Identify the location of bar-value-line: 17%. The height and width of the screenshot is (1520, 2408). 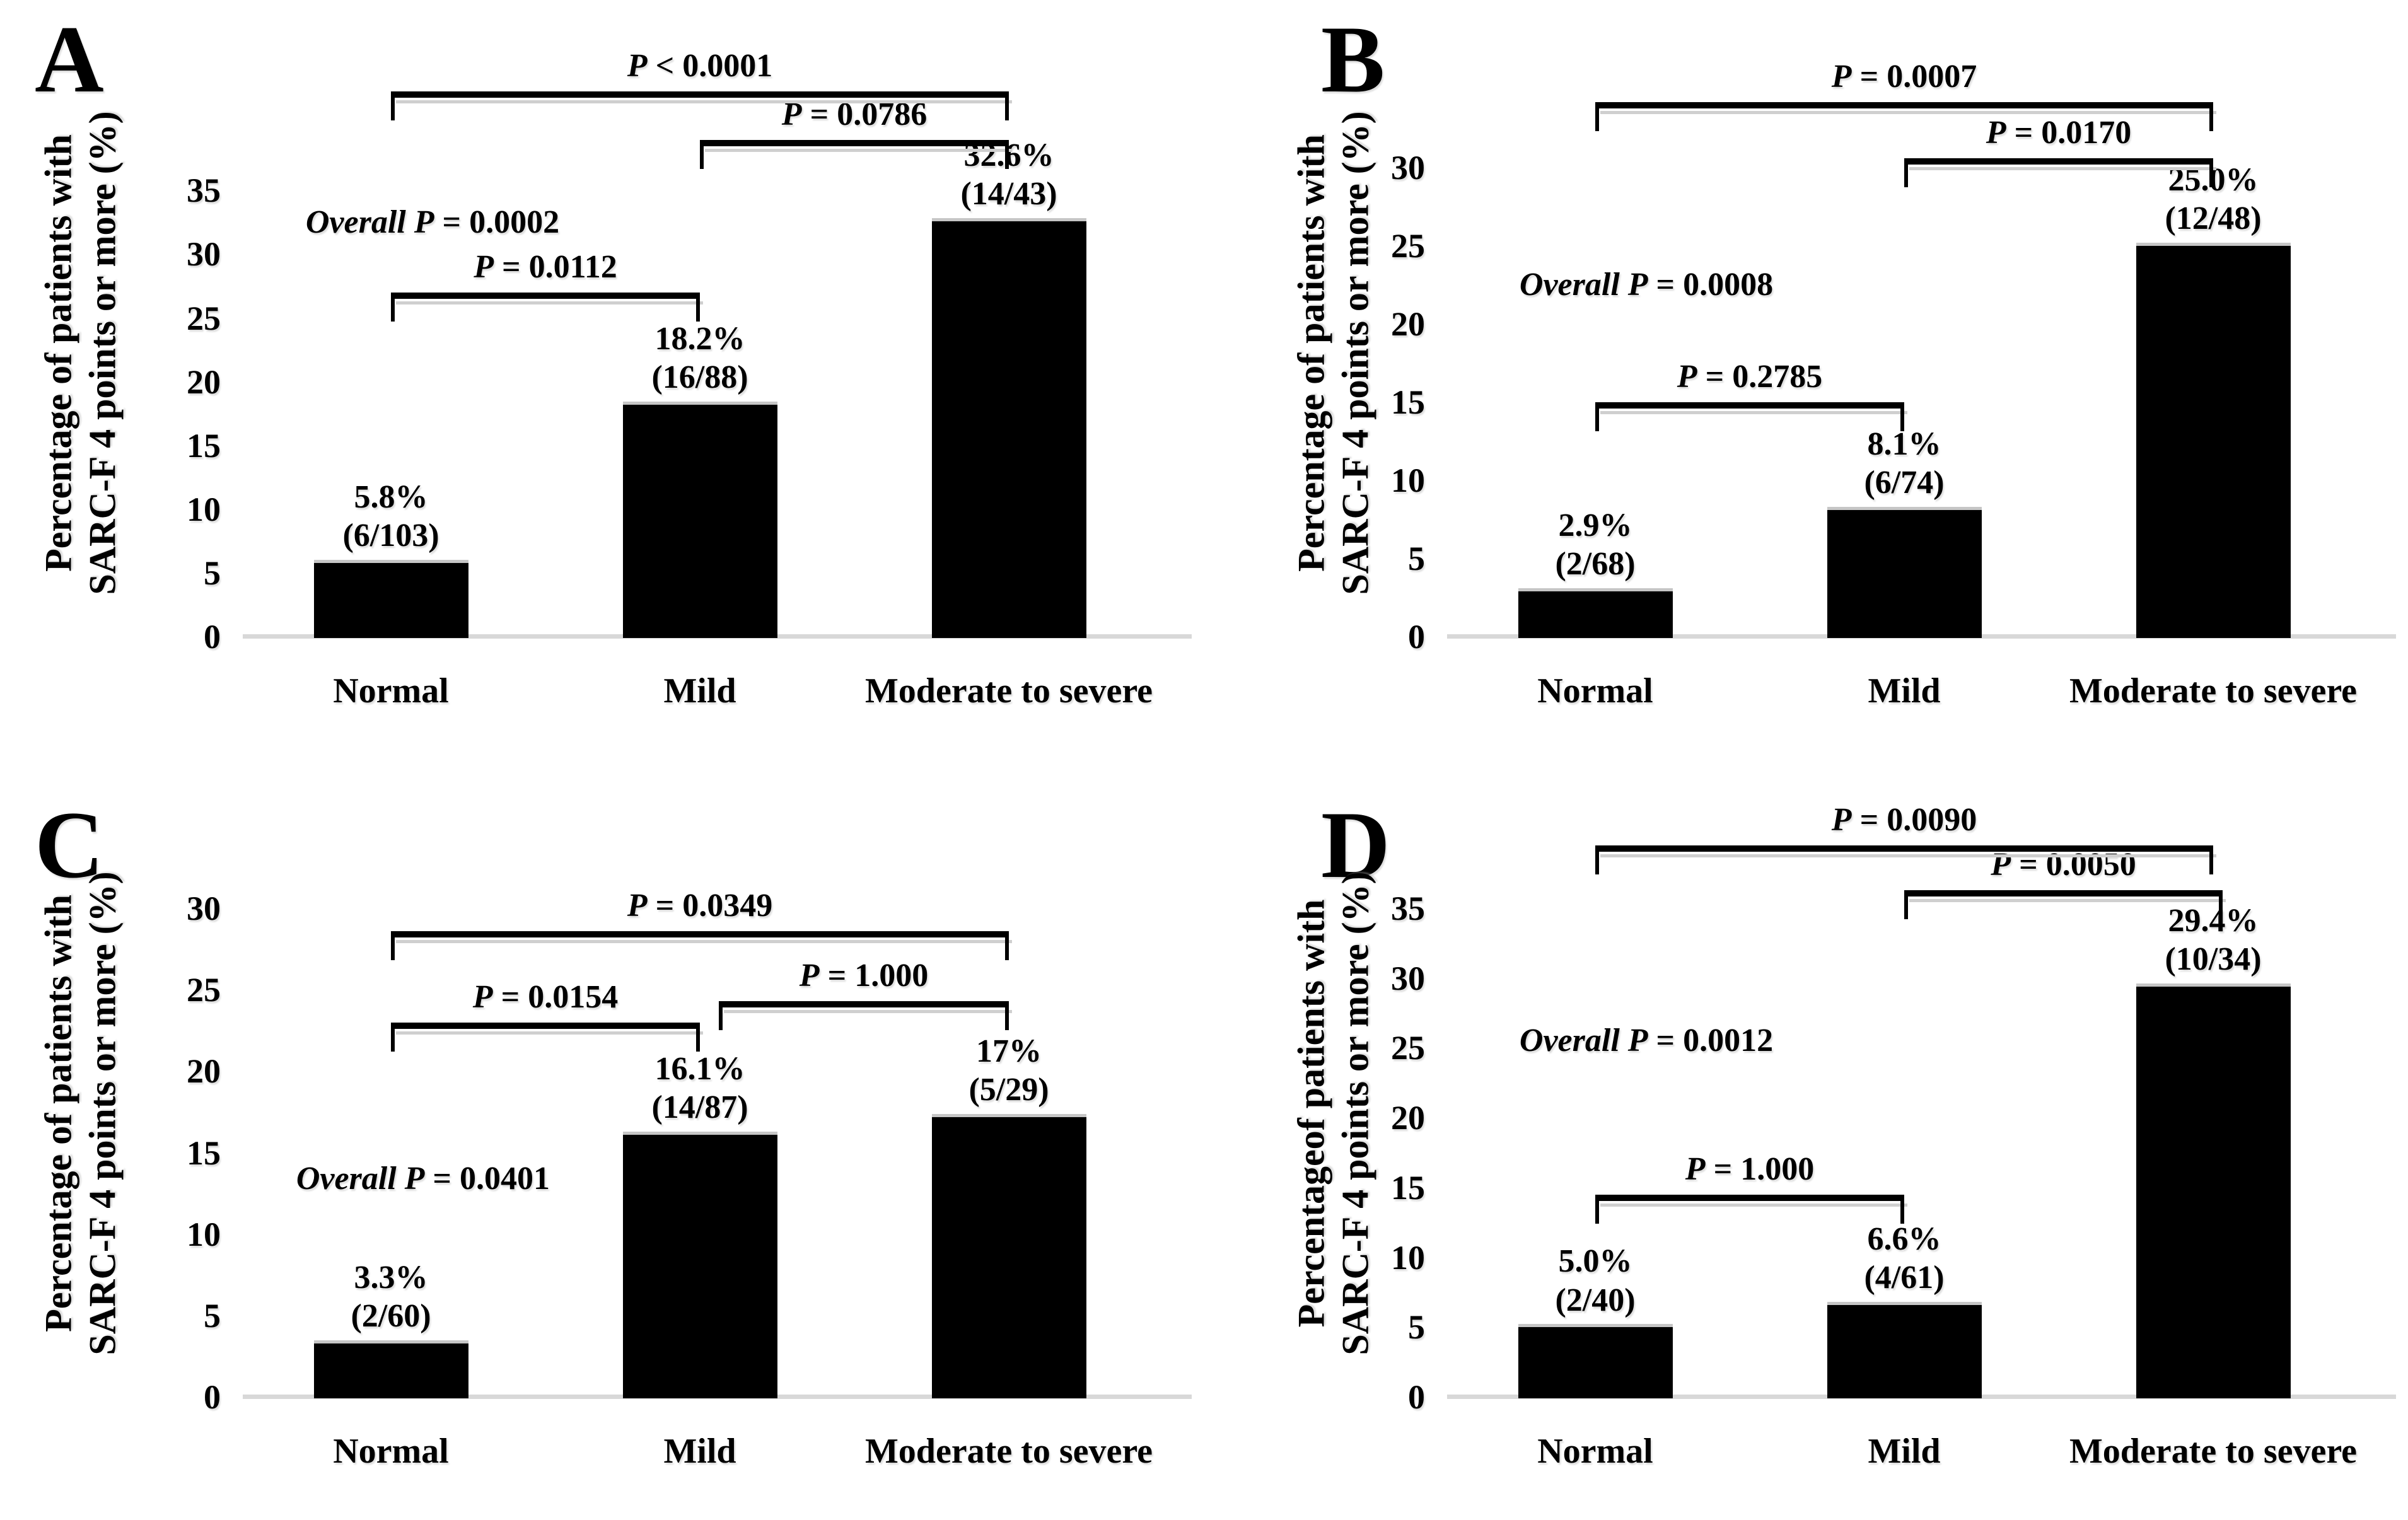
(1009, 1051).